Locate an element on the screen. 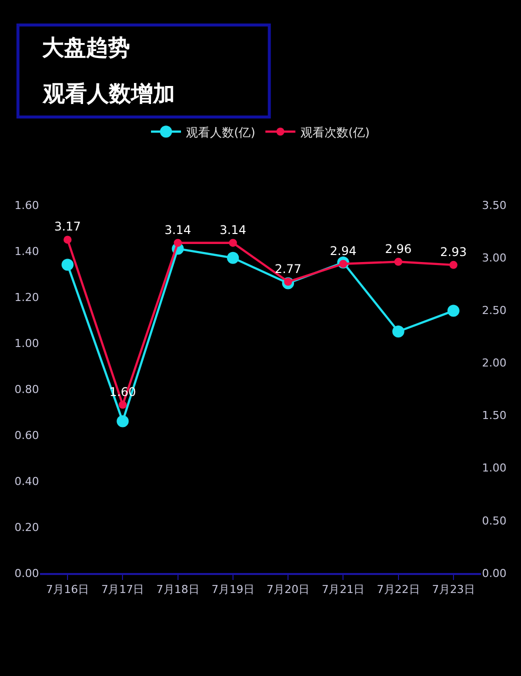 The width and height of the screenshot is (521, 676). y-tick-label: 0.40 is located at coordinates (26, 481).